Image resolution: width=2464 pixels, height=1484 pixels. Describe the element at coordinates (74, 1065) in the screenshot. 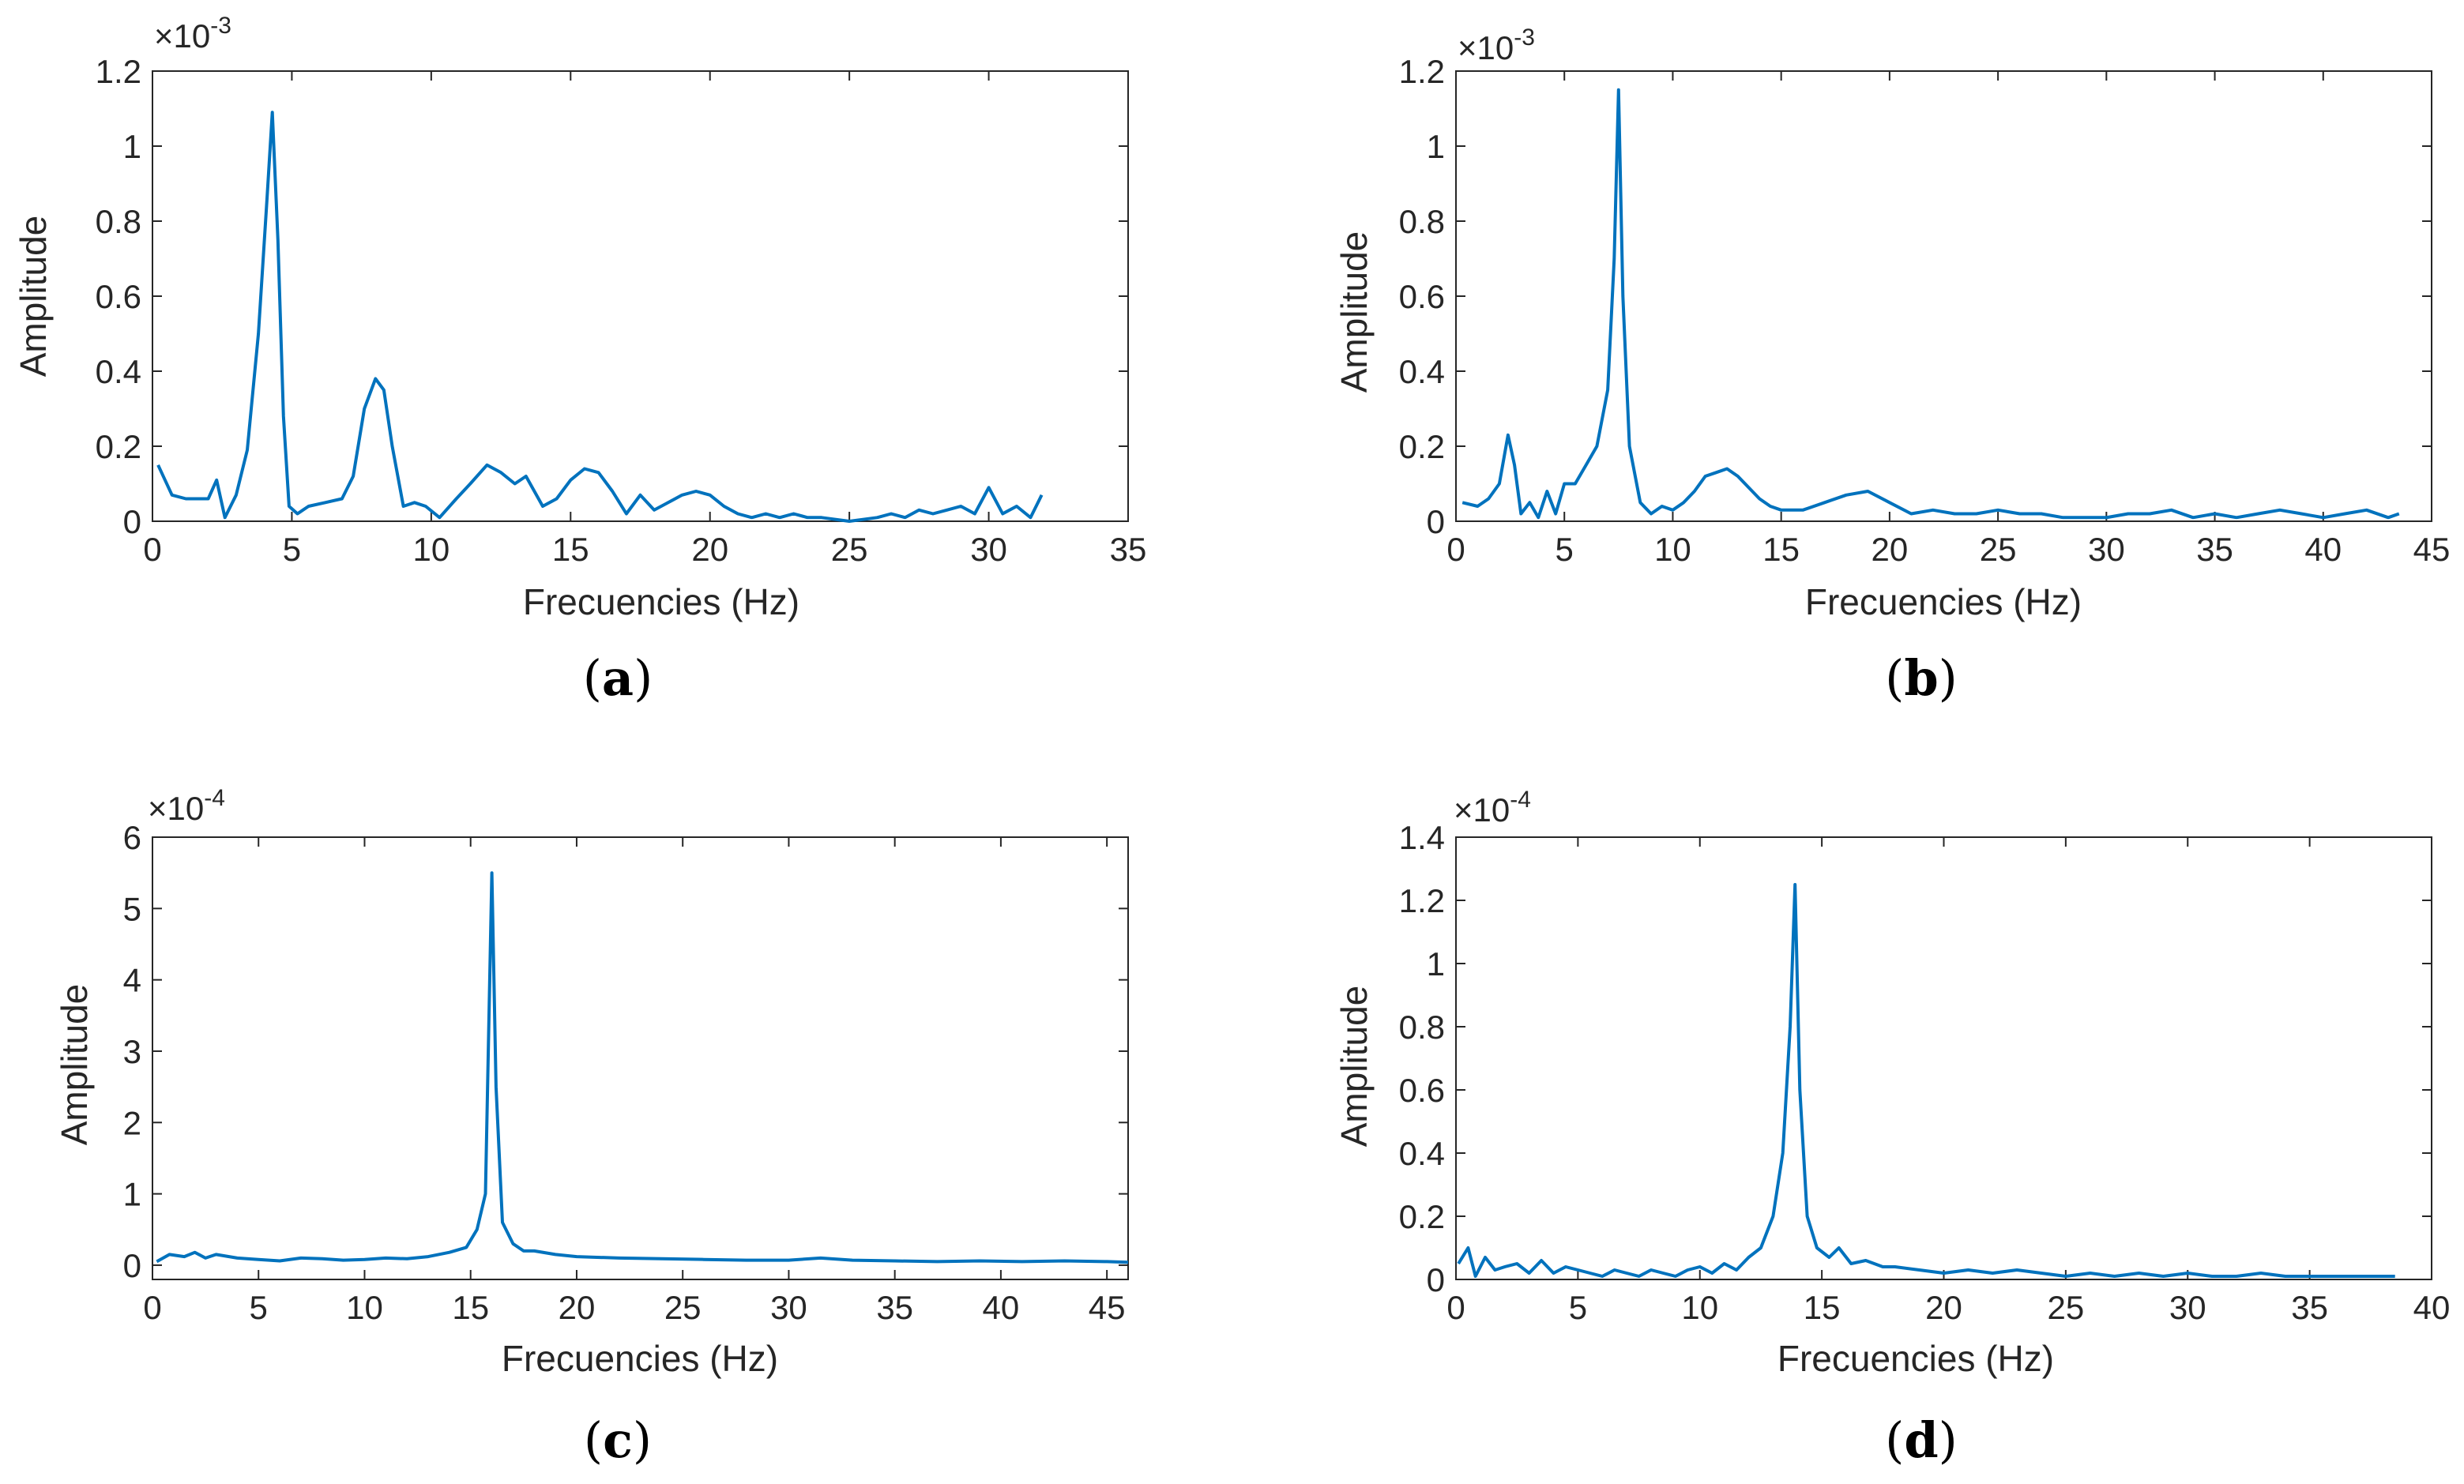

I see `ylabel-c: Amplitude` at that location.